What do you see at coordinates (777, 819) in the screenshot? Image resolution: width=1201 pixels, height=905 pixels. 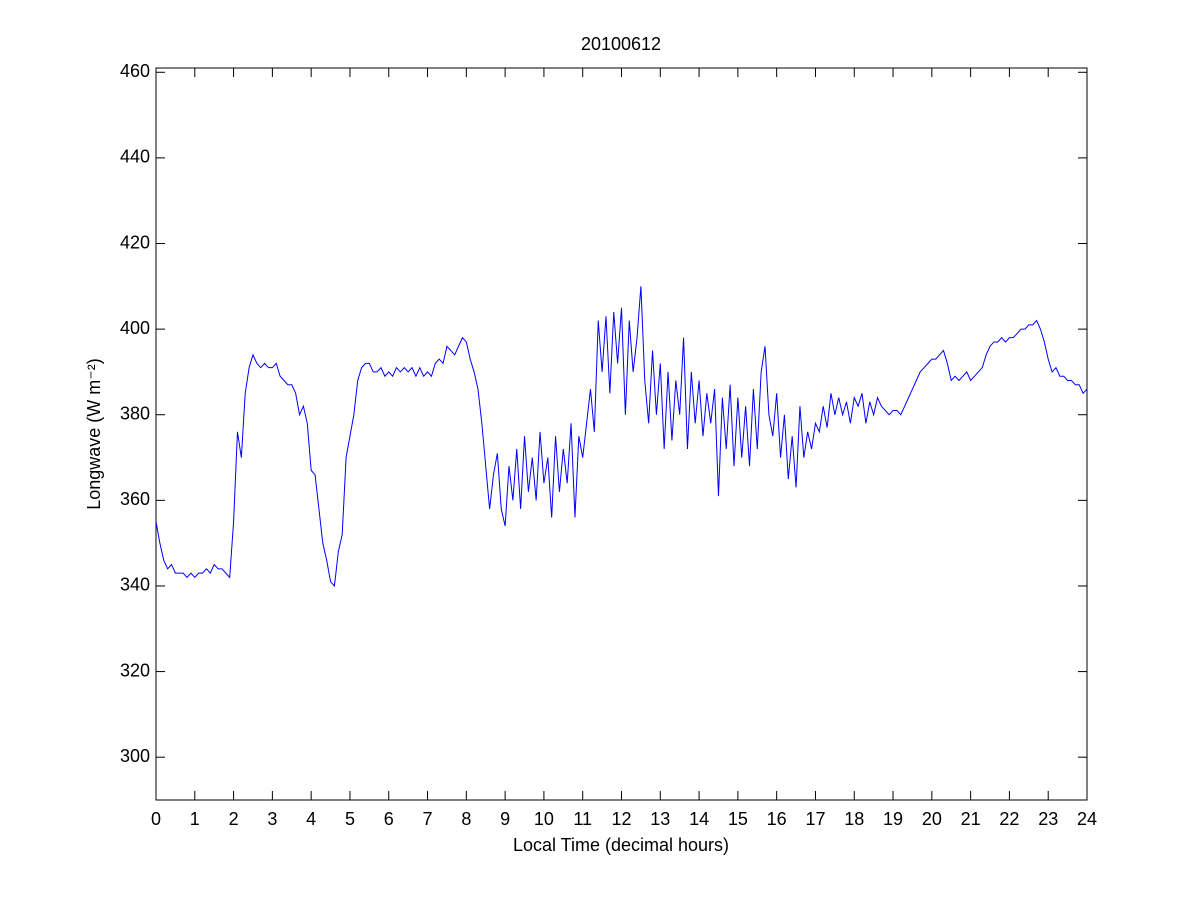 I see `x-tick-label: 16` at bounding box center [777, 819].